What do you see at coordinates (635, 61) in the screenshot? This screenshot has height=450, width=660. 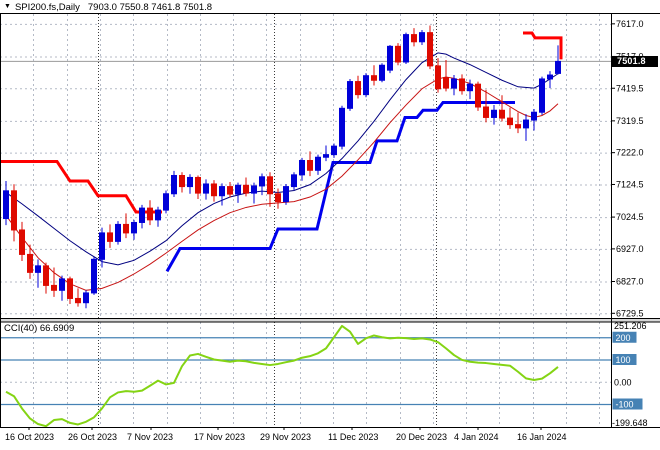 I see `current-price-badge: 7501.8` at bounding box center [635, 61].